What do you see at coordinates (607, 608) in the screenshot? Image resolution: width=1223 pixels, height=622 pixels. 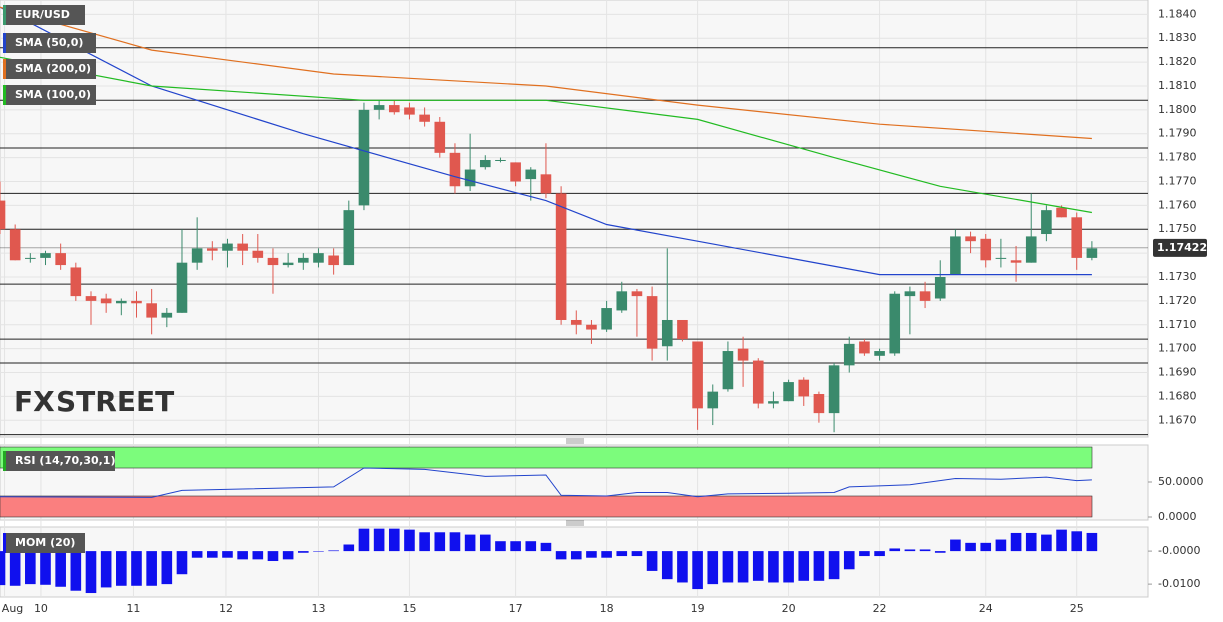 I see `x-tick-label: 18` at bounding box center [607, 608].